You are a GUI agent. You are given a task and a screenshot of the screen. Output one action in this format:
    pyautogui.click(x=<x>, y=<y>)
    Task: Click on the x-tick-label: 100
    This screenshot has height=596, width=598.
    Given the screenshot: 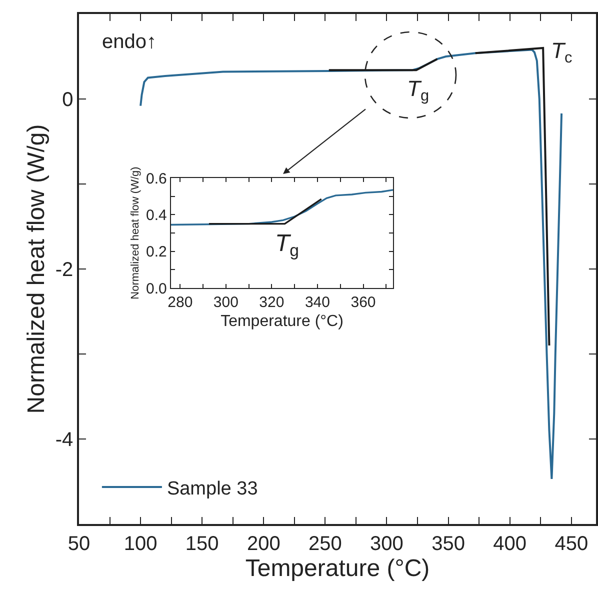 What is the action you would take?
    pyautogui.click(x=141, y=543)
    